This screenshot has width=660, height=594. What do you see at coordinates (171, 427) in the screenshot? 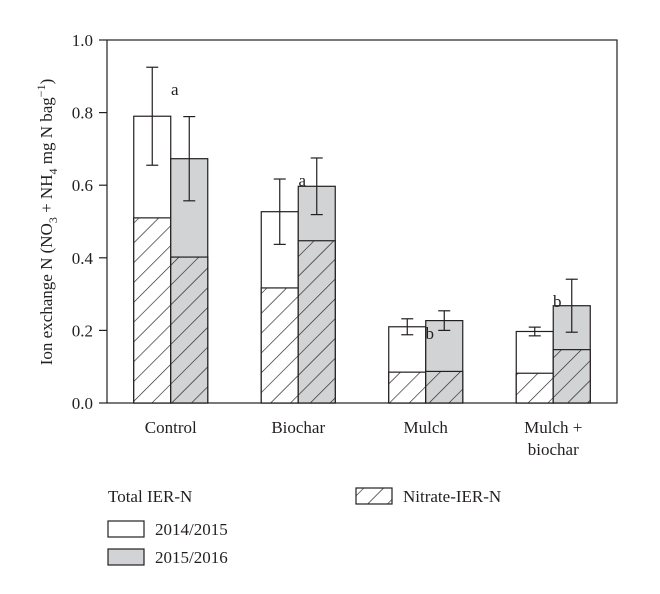
I see `x-tick-label: Control` at bounding box center [171, 427].